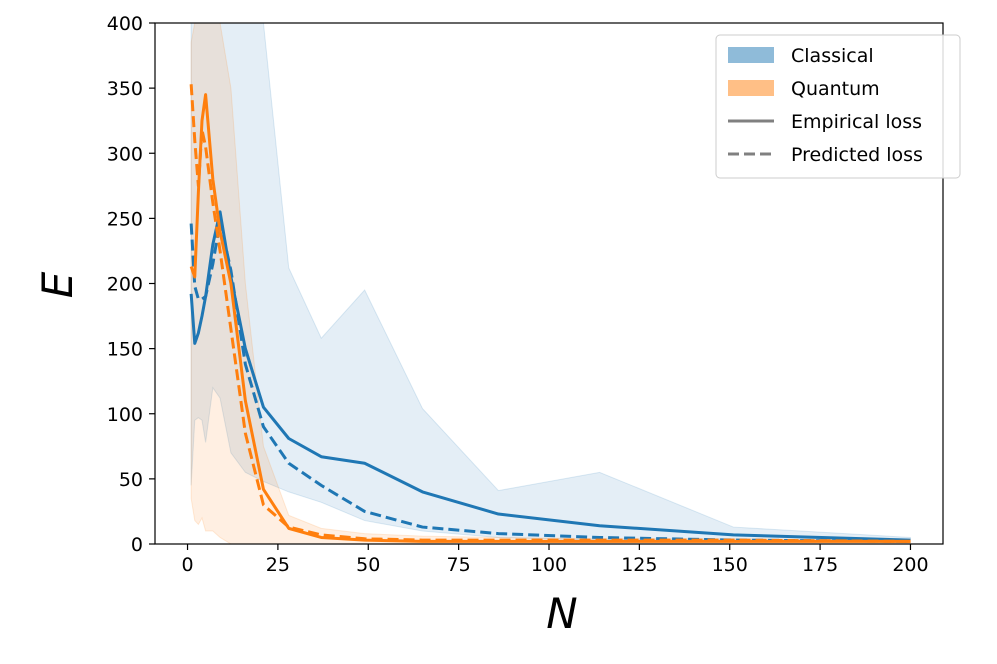 The height and width of the screenshot is (664, 997). I want to click on x-axis-label: N, so click(561, 613).